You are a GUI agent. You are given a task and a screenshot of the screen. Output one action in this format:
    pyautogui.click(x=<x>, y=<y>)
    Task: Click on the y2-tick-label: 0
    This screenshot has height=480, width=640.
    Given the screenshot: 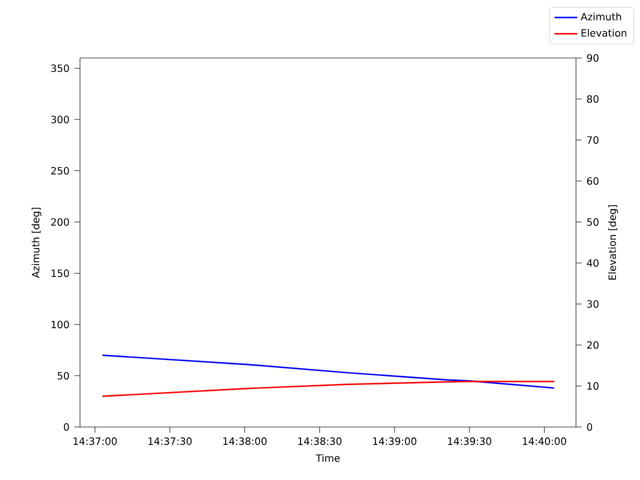 What is the action you would take?
    pyautogui.click(x=589, y=427)
    